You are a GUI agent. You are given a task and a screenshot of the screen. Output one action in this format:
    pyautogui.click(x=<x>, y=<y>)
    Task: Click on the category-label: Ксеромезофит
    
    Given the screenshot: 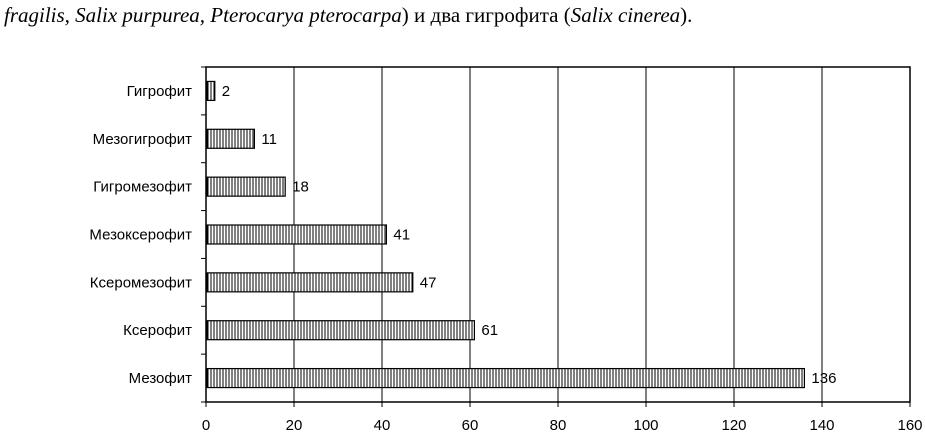 What is the action you would take?
    pyautogui.click(x=141, y=282)
    